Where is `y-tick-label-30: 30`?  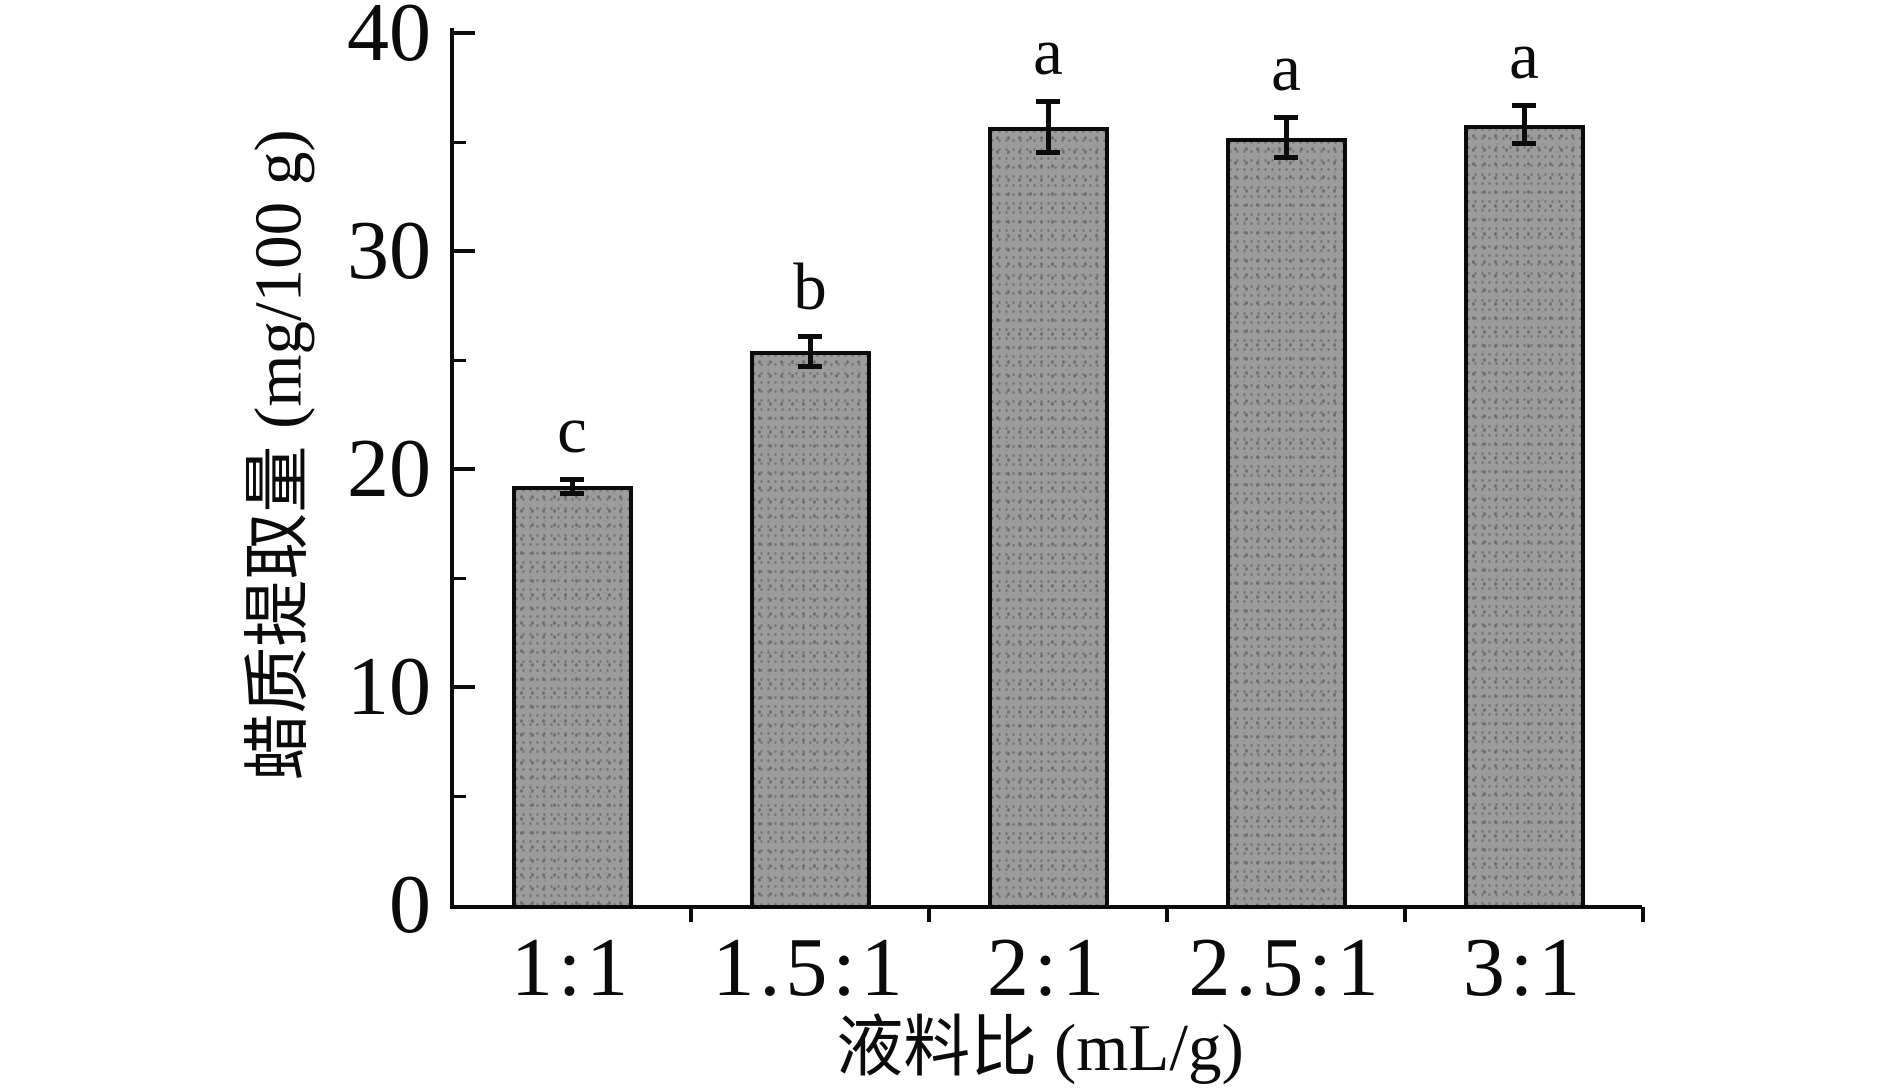
y-tick-label-30: 30 is located at coordinates (389, 250).